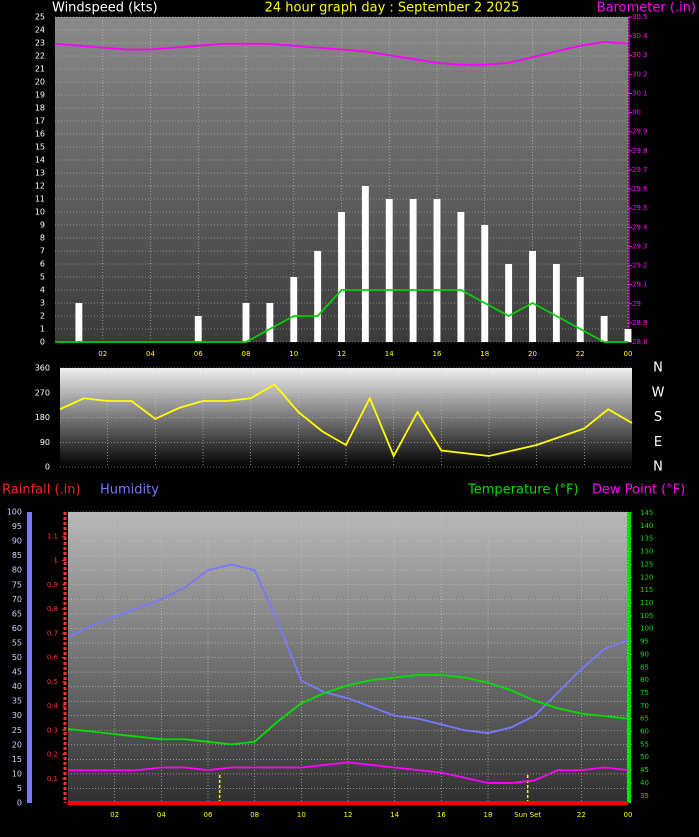 This screenshot has height=837, width=699. I want to click on chart-title: 24 hour graph day : September 2 2025, so click(392, 8).